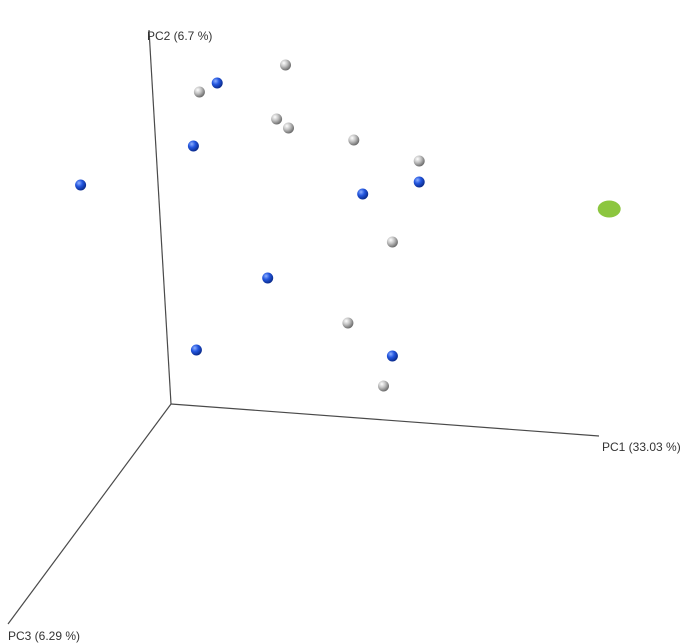 The image size is (691, 643). Describe the element at coordinates (641, 447) in the screenshot. I see `pc1-axis-label: PC1 (33.03 %)` at that location.